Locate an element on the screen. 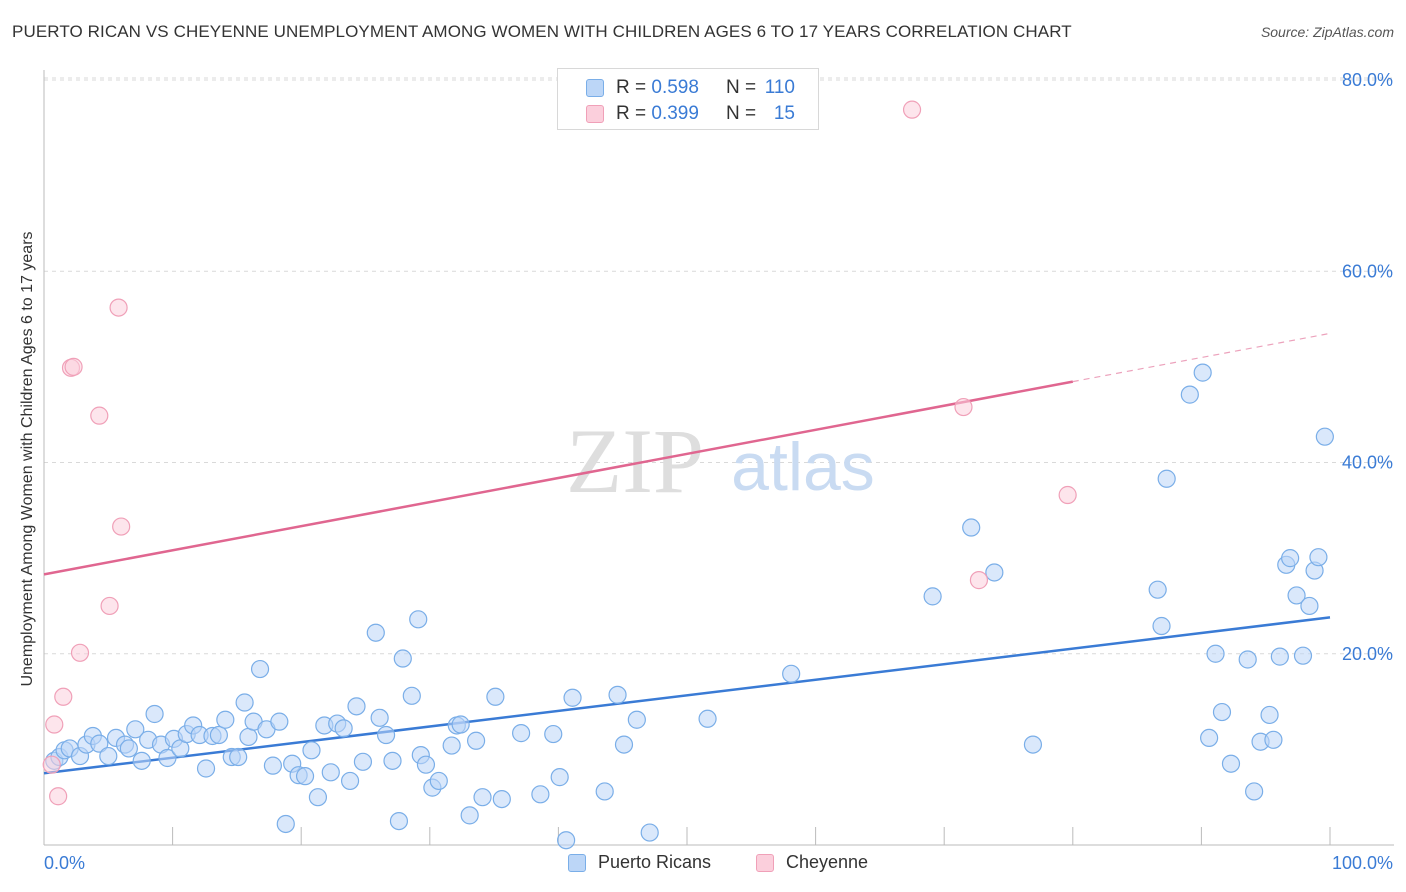 The width and height of the screenshot is (1406, 892). y-tick-label: 60.0% is located at coordinates (1367, 271).